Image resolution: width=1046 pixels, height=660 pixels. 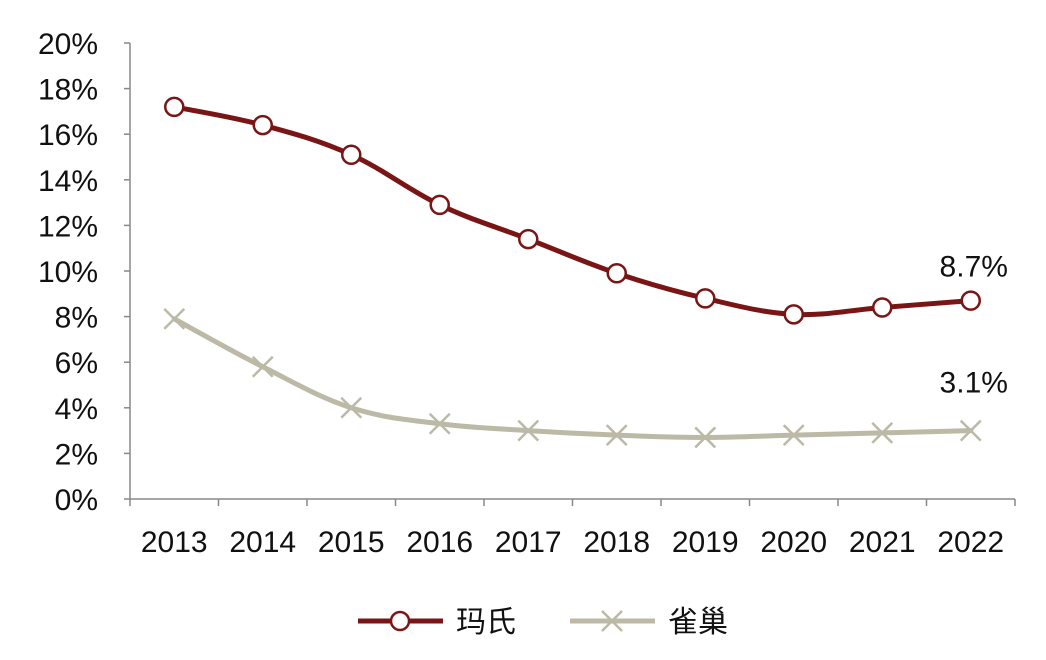 I want to click on mars-end-label: 8.7%, so click(x=974, y=267).